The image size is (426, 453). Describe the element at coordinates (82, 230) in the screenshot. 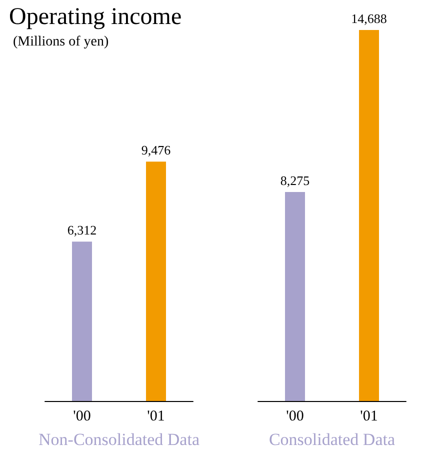

I see `data-label: 6,312` at that location.